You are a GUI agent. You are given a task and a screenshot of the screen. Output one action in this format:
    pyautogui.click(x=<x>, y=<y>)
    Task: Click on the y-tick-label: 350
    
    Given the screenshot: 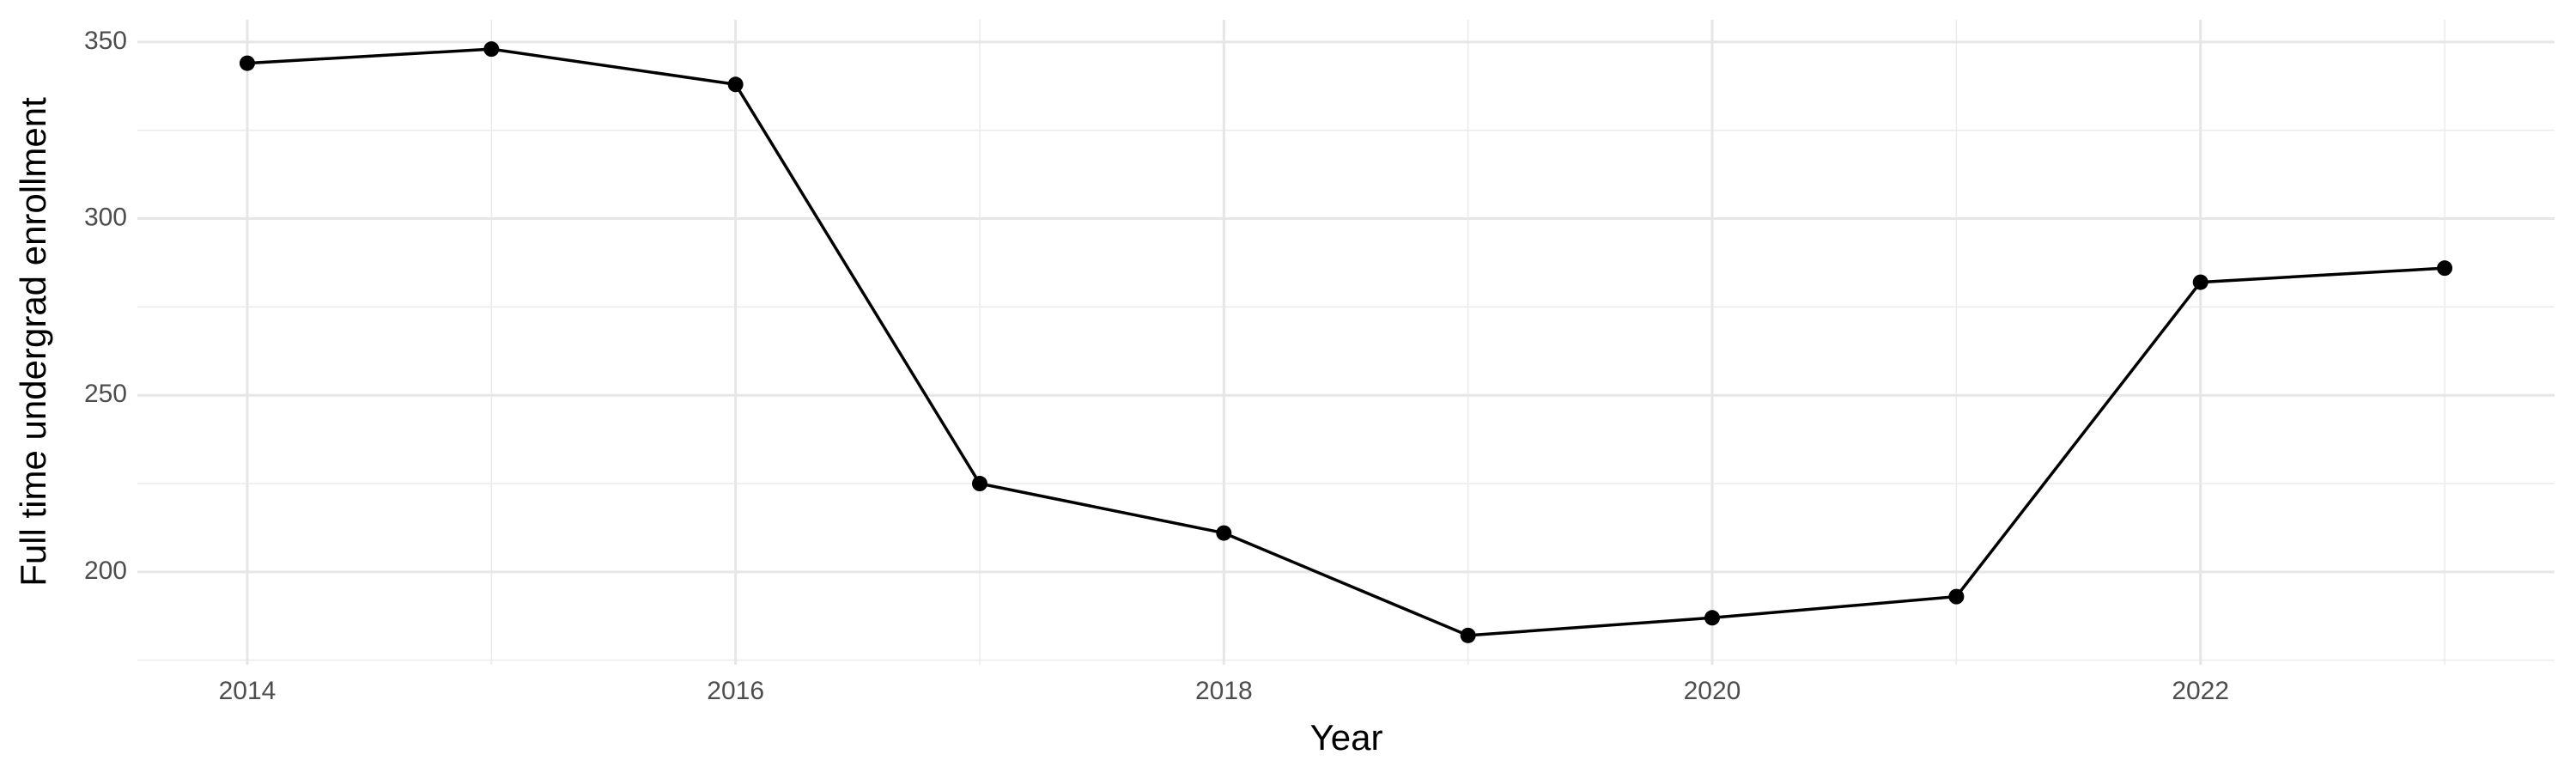 What is the action you would take?
    pyautogui.click(x=106, y=41)
    